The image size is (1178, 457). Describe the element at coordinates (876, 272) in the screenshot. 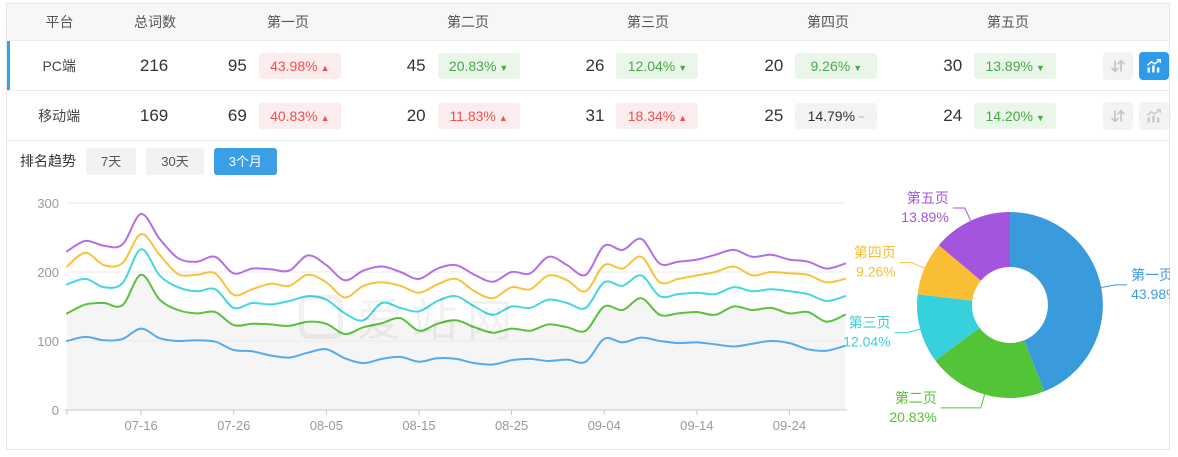

I see `donut-label-pct: 9.26%` at that location.